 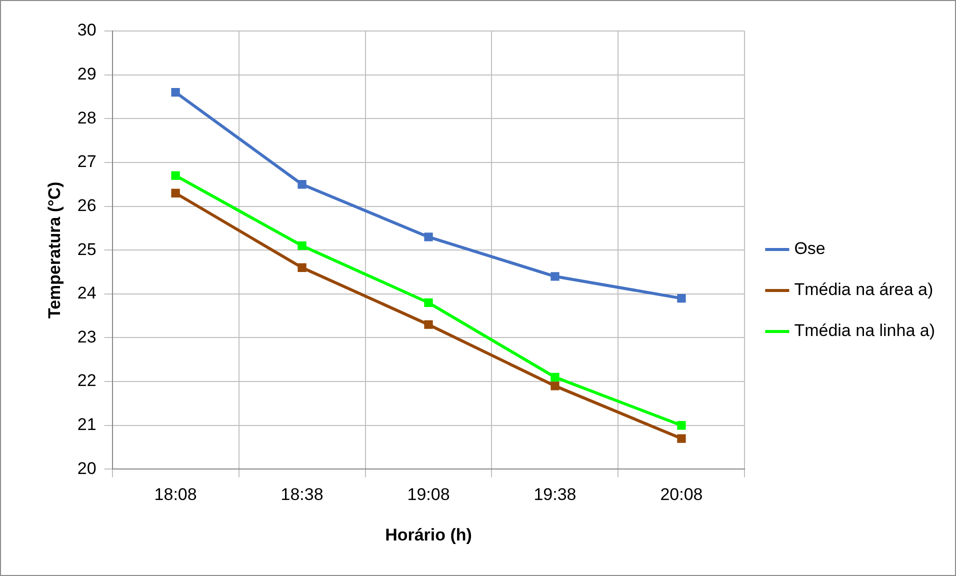 What do you see at coordinates (555, 494) in the screenshot?
I see `x-tick-label: 19:38` at bounding box center [555, 494].